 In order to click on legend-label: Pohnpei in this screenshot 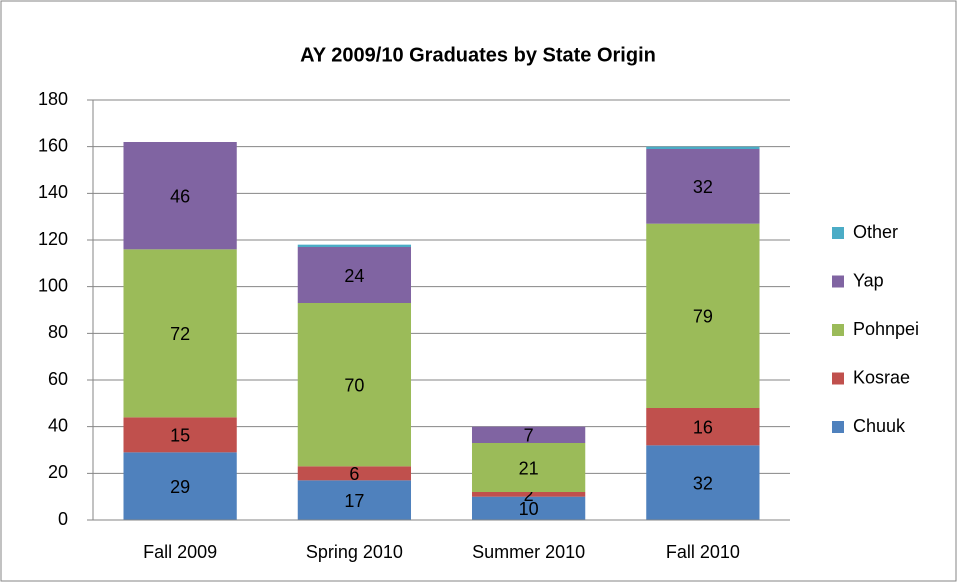, I will do `click(886, 329)`.